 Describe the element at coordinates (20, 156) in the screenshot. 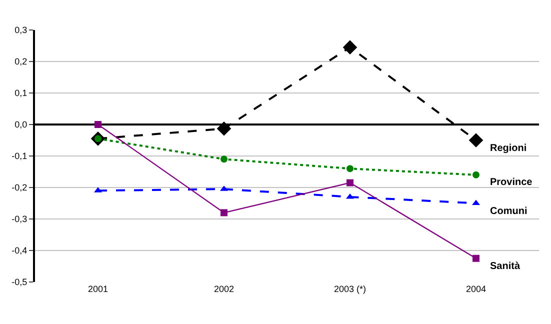

I see `y-tick-label: -0,1` at that location.